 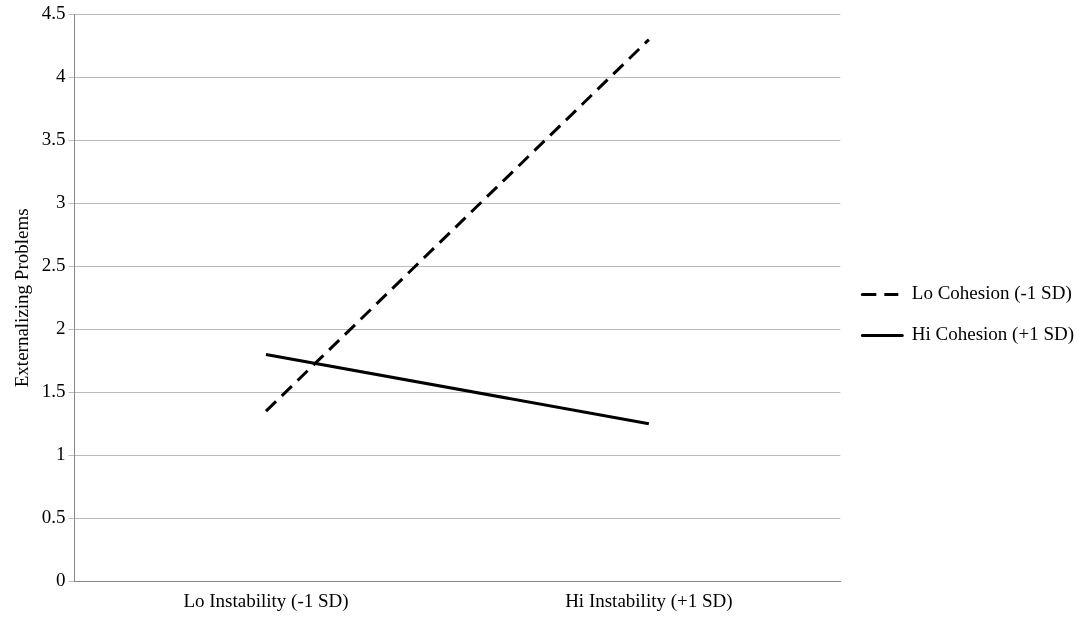 I want to click on y-tick-label: 0, so click(x=61, y=580).